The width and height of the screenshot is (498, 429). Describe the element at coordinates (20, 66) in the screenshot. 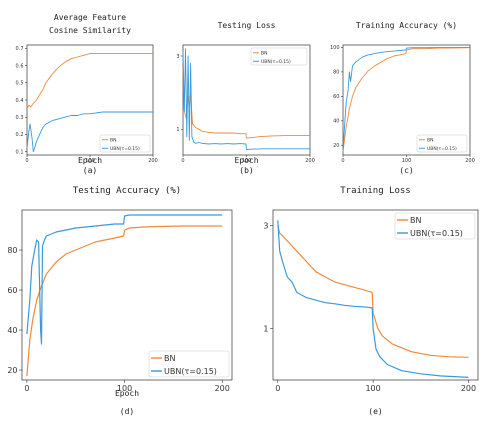

I see `y-tick-label: 0.6` at that location.